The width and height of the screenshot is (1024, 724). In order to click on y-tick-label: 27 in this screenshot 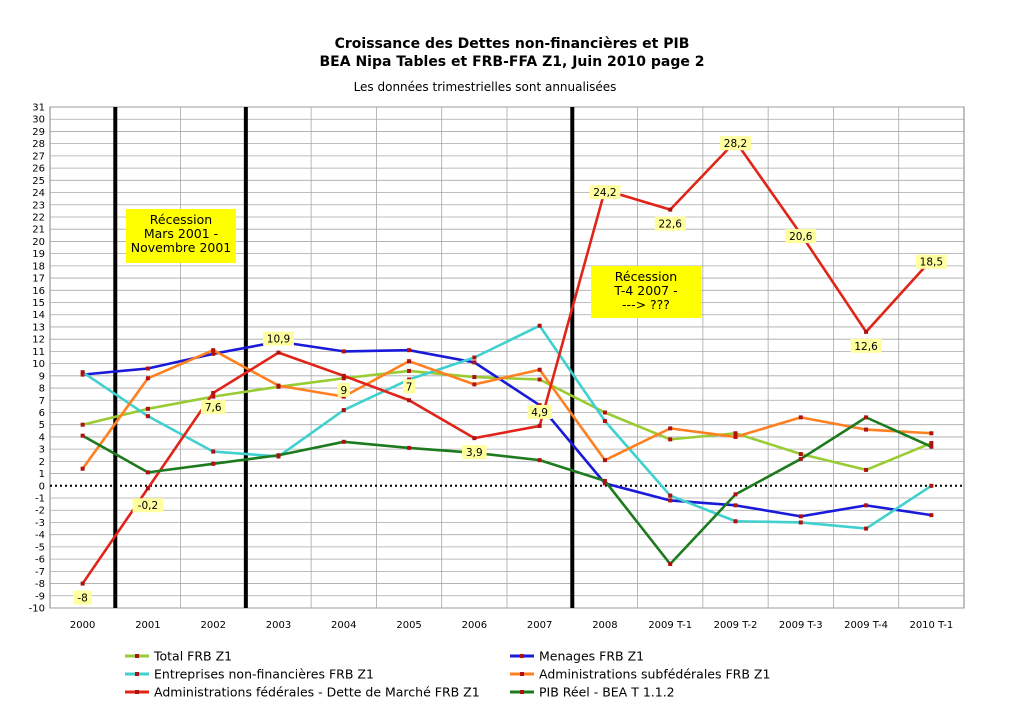, I will do `click(38, 156)`.